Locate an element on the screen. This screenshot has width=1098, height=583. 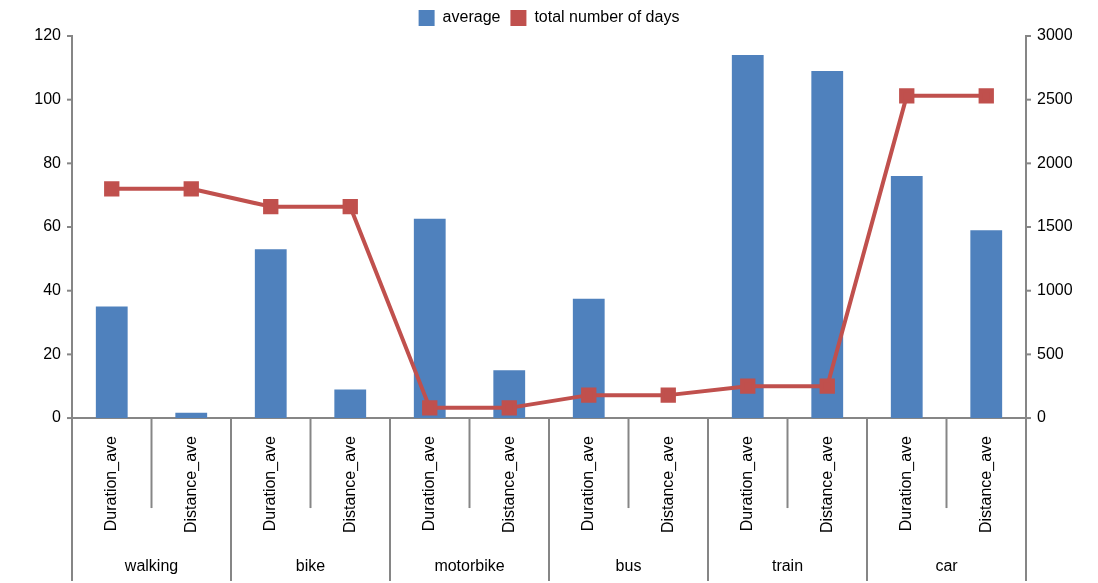
y2-tick-label: 500 is located at coordinates (1050, 353).